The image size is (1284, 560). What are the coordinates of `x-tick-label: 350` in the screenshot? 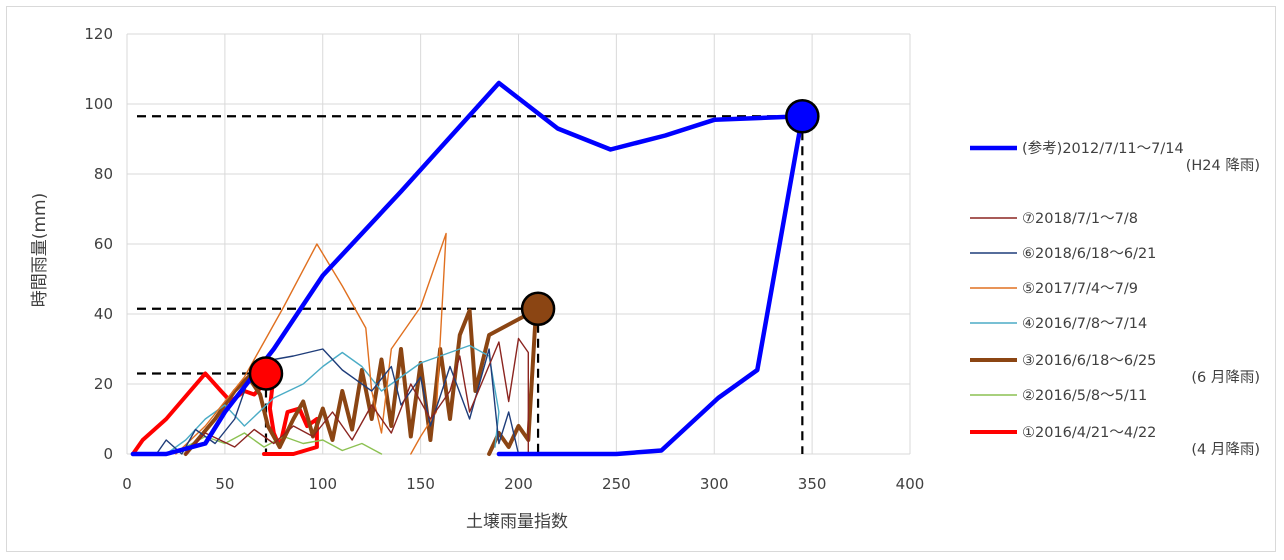 It's located at (812, 484).